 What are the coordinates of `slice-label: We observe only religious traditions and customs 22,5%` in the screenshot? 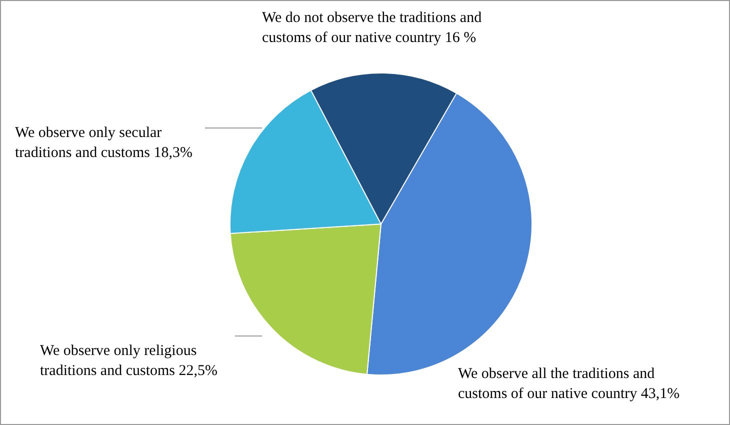 It's located at (129, 361).